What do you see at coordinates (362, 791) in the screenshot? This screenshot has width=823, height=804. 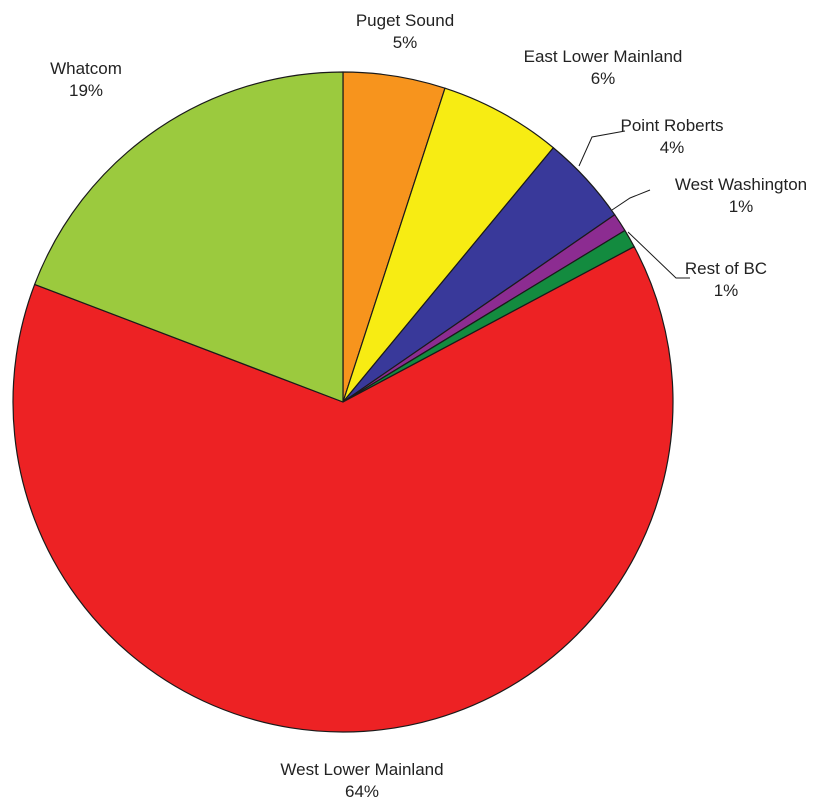 I see `slice-percent-west-lower-mainland: 64%` at bounding box center [362, 791].